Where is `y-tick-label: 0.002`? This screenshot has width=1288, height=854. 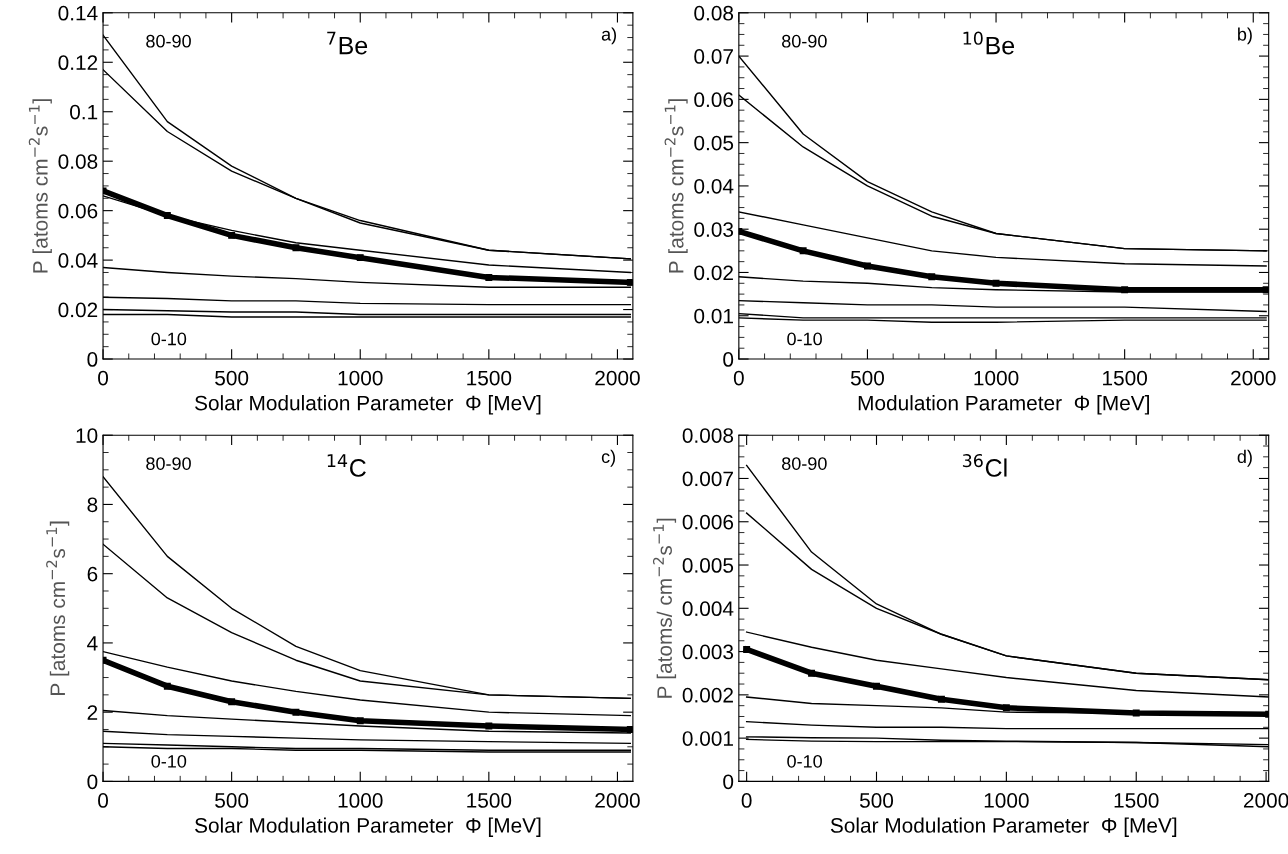
y-tick-label: 0.002 is located at coordinates (707, 695).